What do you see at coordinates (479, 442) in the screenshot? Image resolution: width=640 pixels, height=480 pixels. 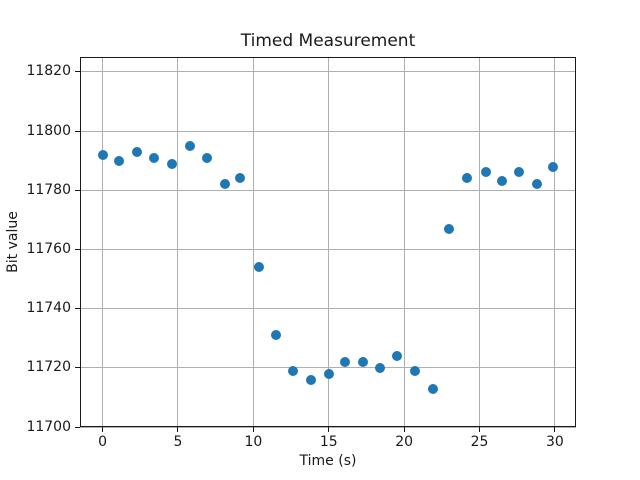 I see `x-tick-label: 25` at bounding box center [479, 442].